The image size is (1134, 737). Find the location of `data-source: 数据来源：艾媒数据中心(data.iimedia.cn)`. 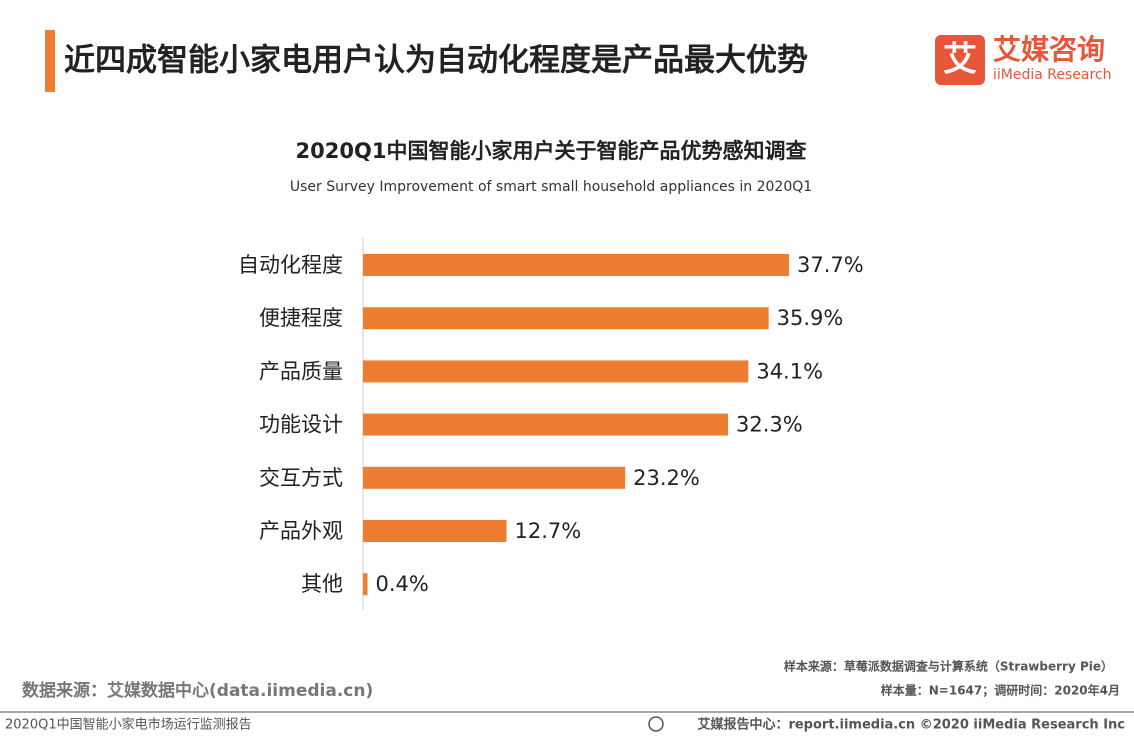

data-source: 数据来源：艾媒数据中心(data.iimedia.cn) is located at coordinates (197, 690).